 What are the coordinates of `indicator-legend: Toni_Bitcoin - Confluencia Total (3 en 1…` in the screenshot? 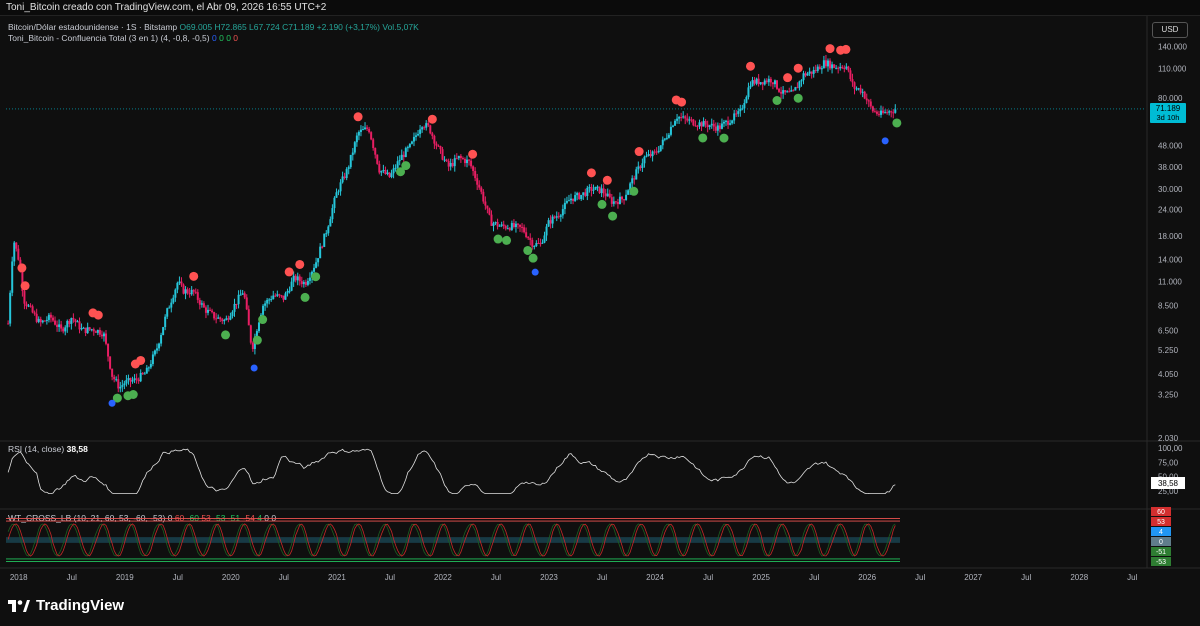 It's located at (123, 38).